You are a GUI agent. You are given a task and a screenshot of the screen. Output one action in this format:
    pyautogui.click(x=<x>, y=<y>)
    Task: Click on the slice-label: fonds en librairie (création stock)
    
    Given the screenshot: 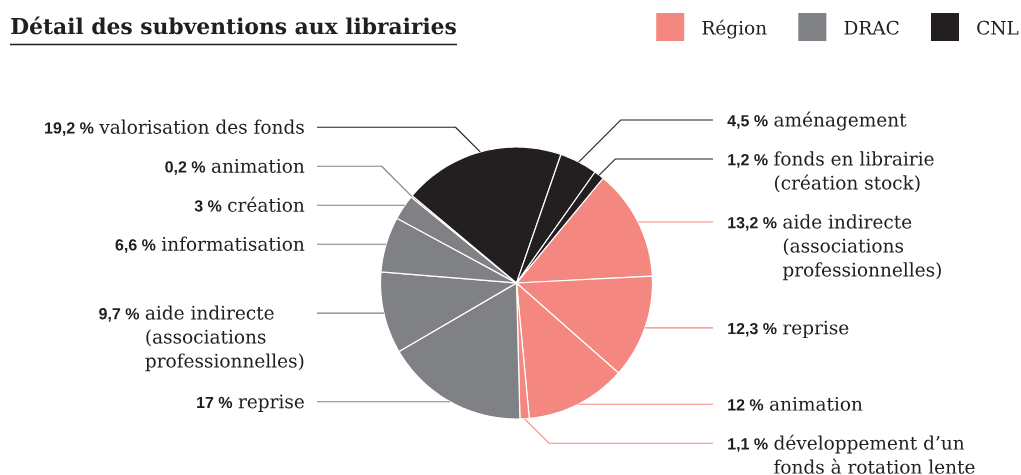 What is the action you would take?
    pyautogui.click(x=854, y=172)
    